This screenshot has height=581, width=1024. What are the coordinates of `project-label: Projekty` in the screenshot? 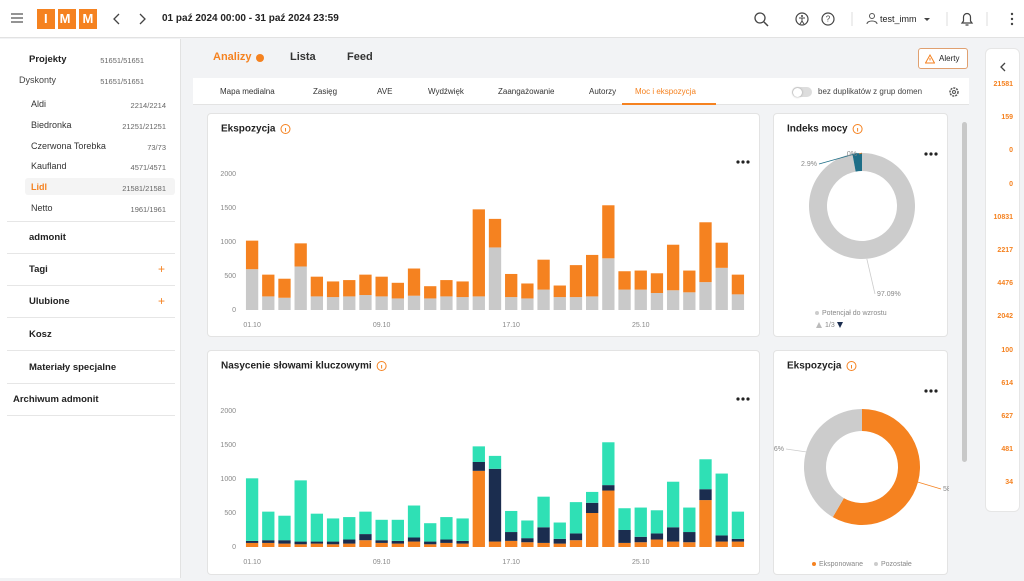 It's located at (48, 59).